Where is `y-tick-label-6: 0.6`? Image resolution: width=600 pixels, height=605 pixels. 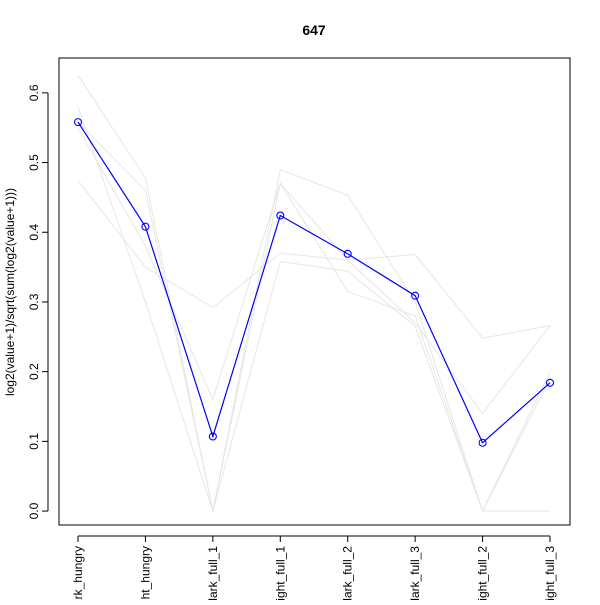
y-tick-label-6: 0.6 is located at coordinates (34, 92).